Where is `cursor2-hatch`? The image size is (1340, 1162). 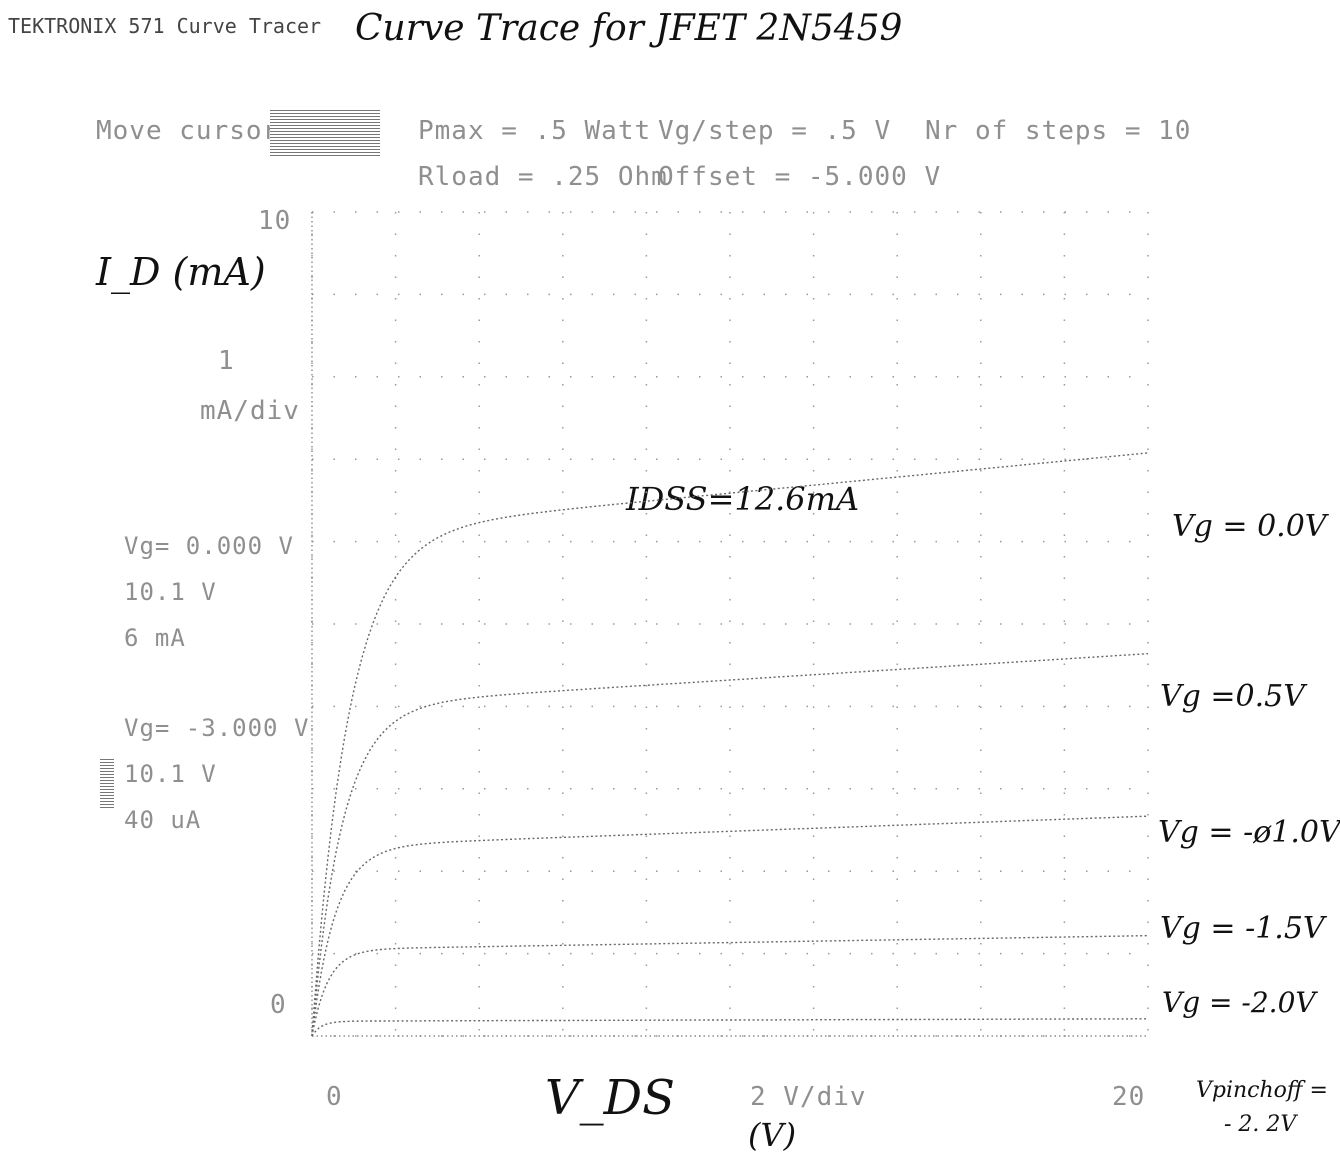
cursor2-hatch is located at coordinates (107, 783).